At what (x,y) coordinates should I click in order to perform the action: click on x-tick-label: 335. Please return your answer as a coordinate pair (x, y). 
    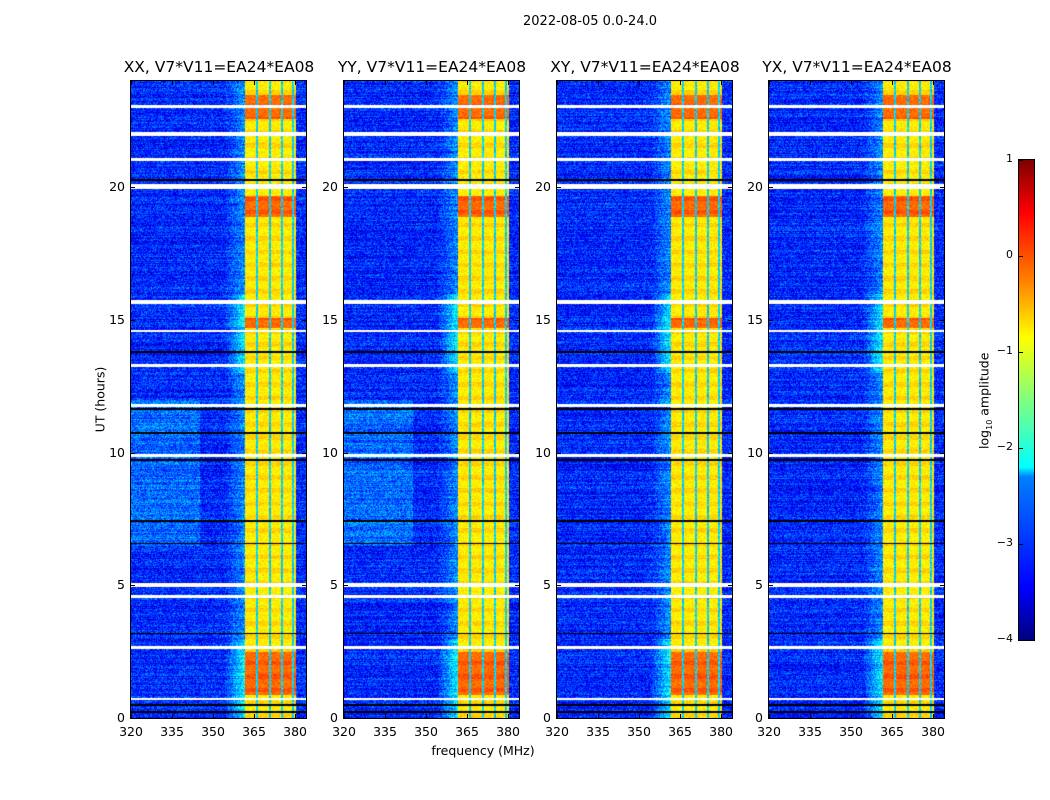
    Looking at the image, I should click on (172, 731).